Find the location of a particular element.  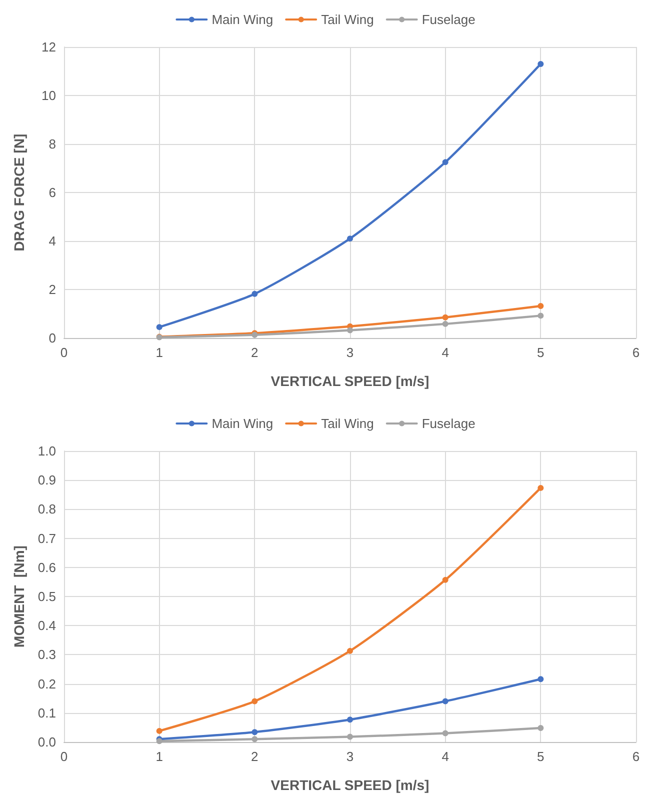

y-tick-label: 0 is located at coordinates (52, 338).